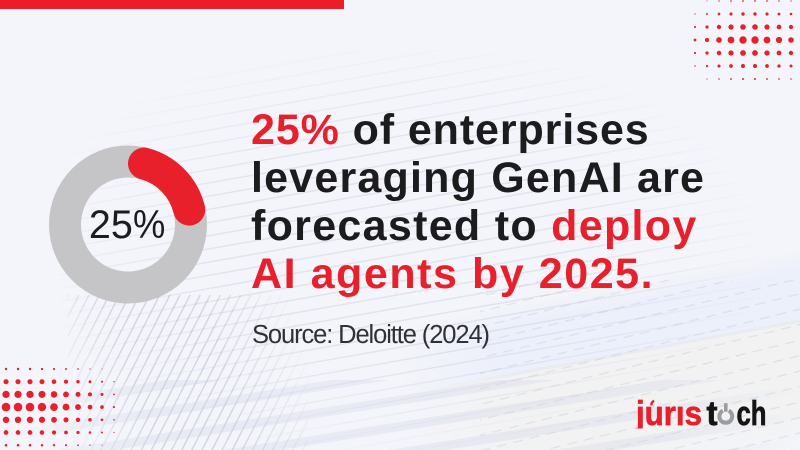 This screenshot has height=450, width=800. What do you see at coordinates (712, 414) in the screenshot?
I see `svg-text: t` at bounding box center [712, 414].